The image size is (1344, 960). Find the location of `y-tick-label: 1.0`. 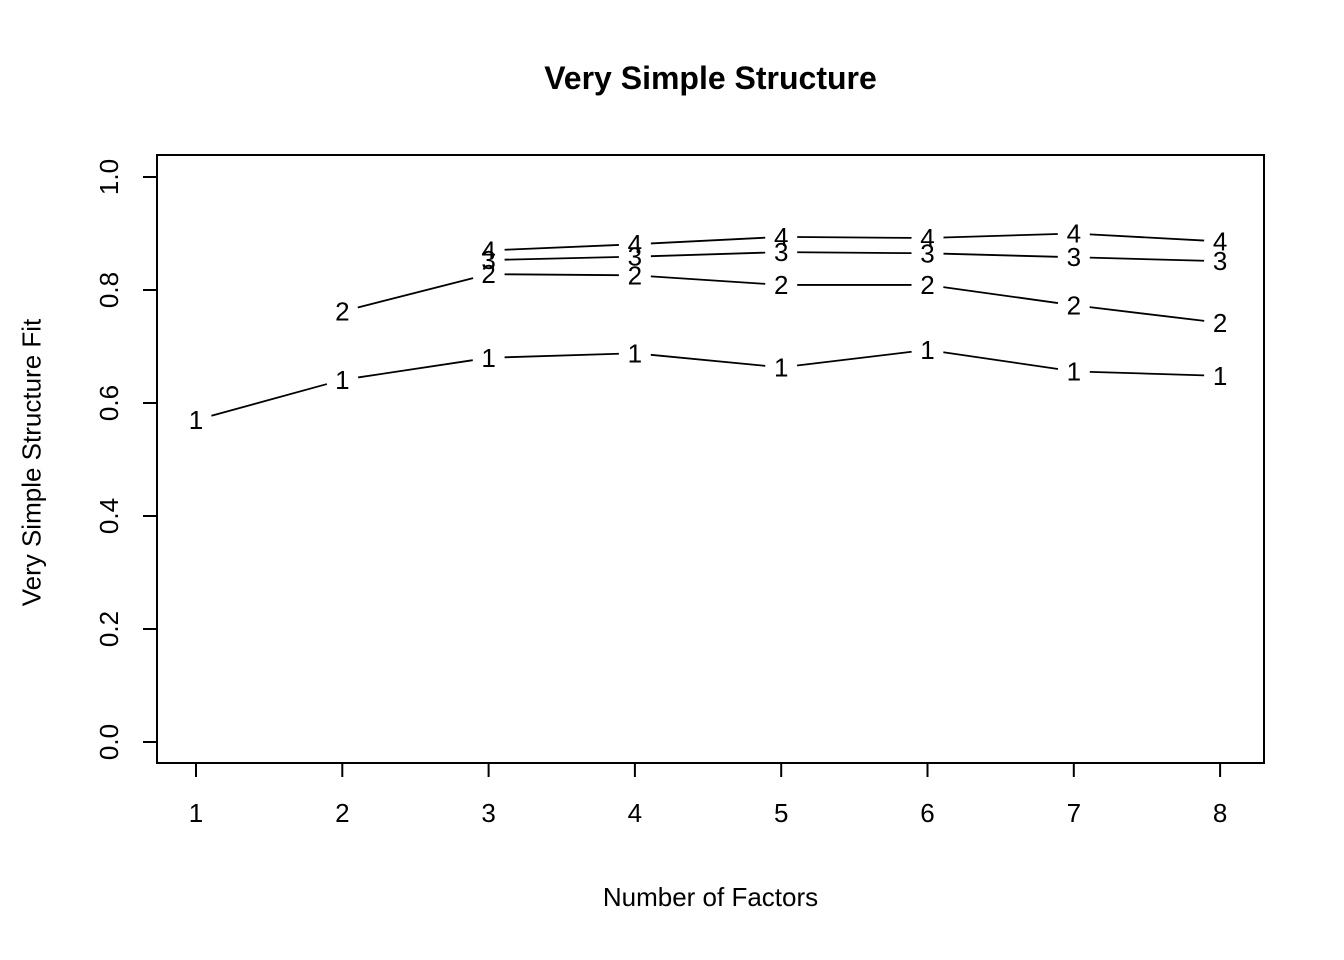

y-tick-label: 1.0 is located at coordinates (109, 177).